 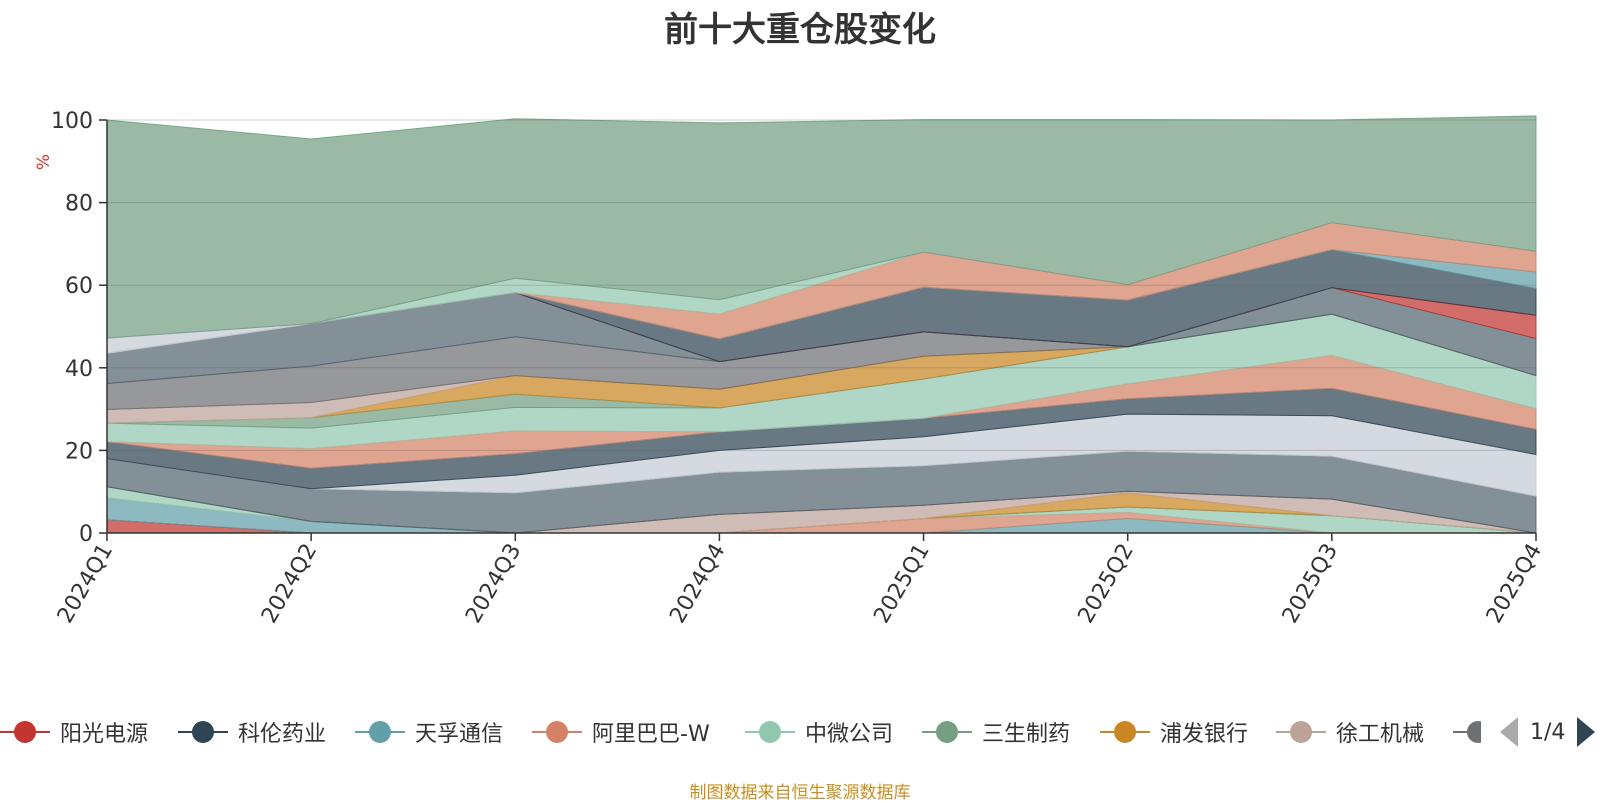 I want to click on legend-label: 天孚通信, so click(x=459, y=734).